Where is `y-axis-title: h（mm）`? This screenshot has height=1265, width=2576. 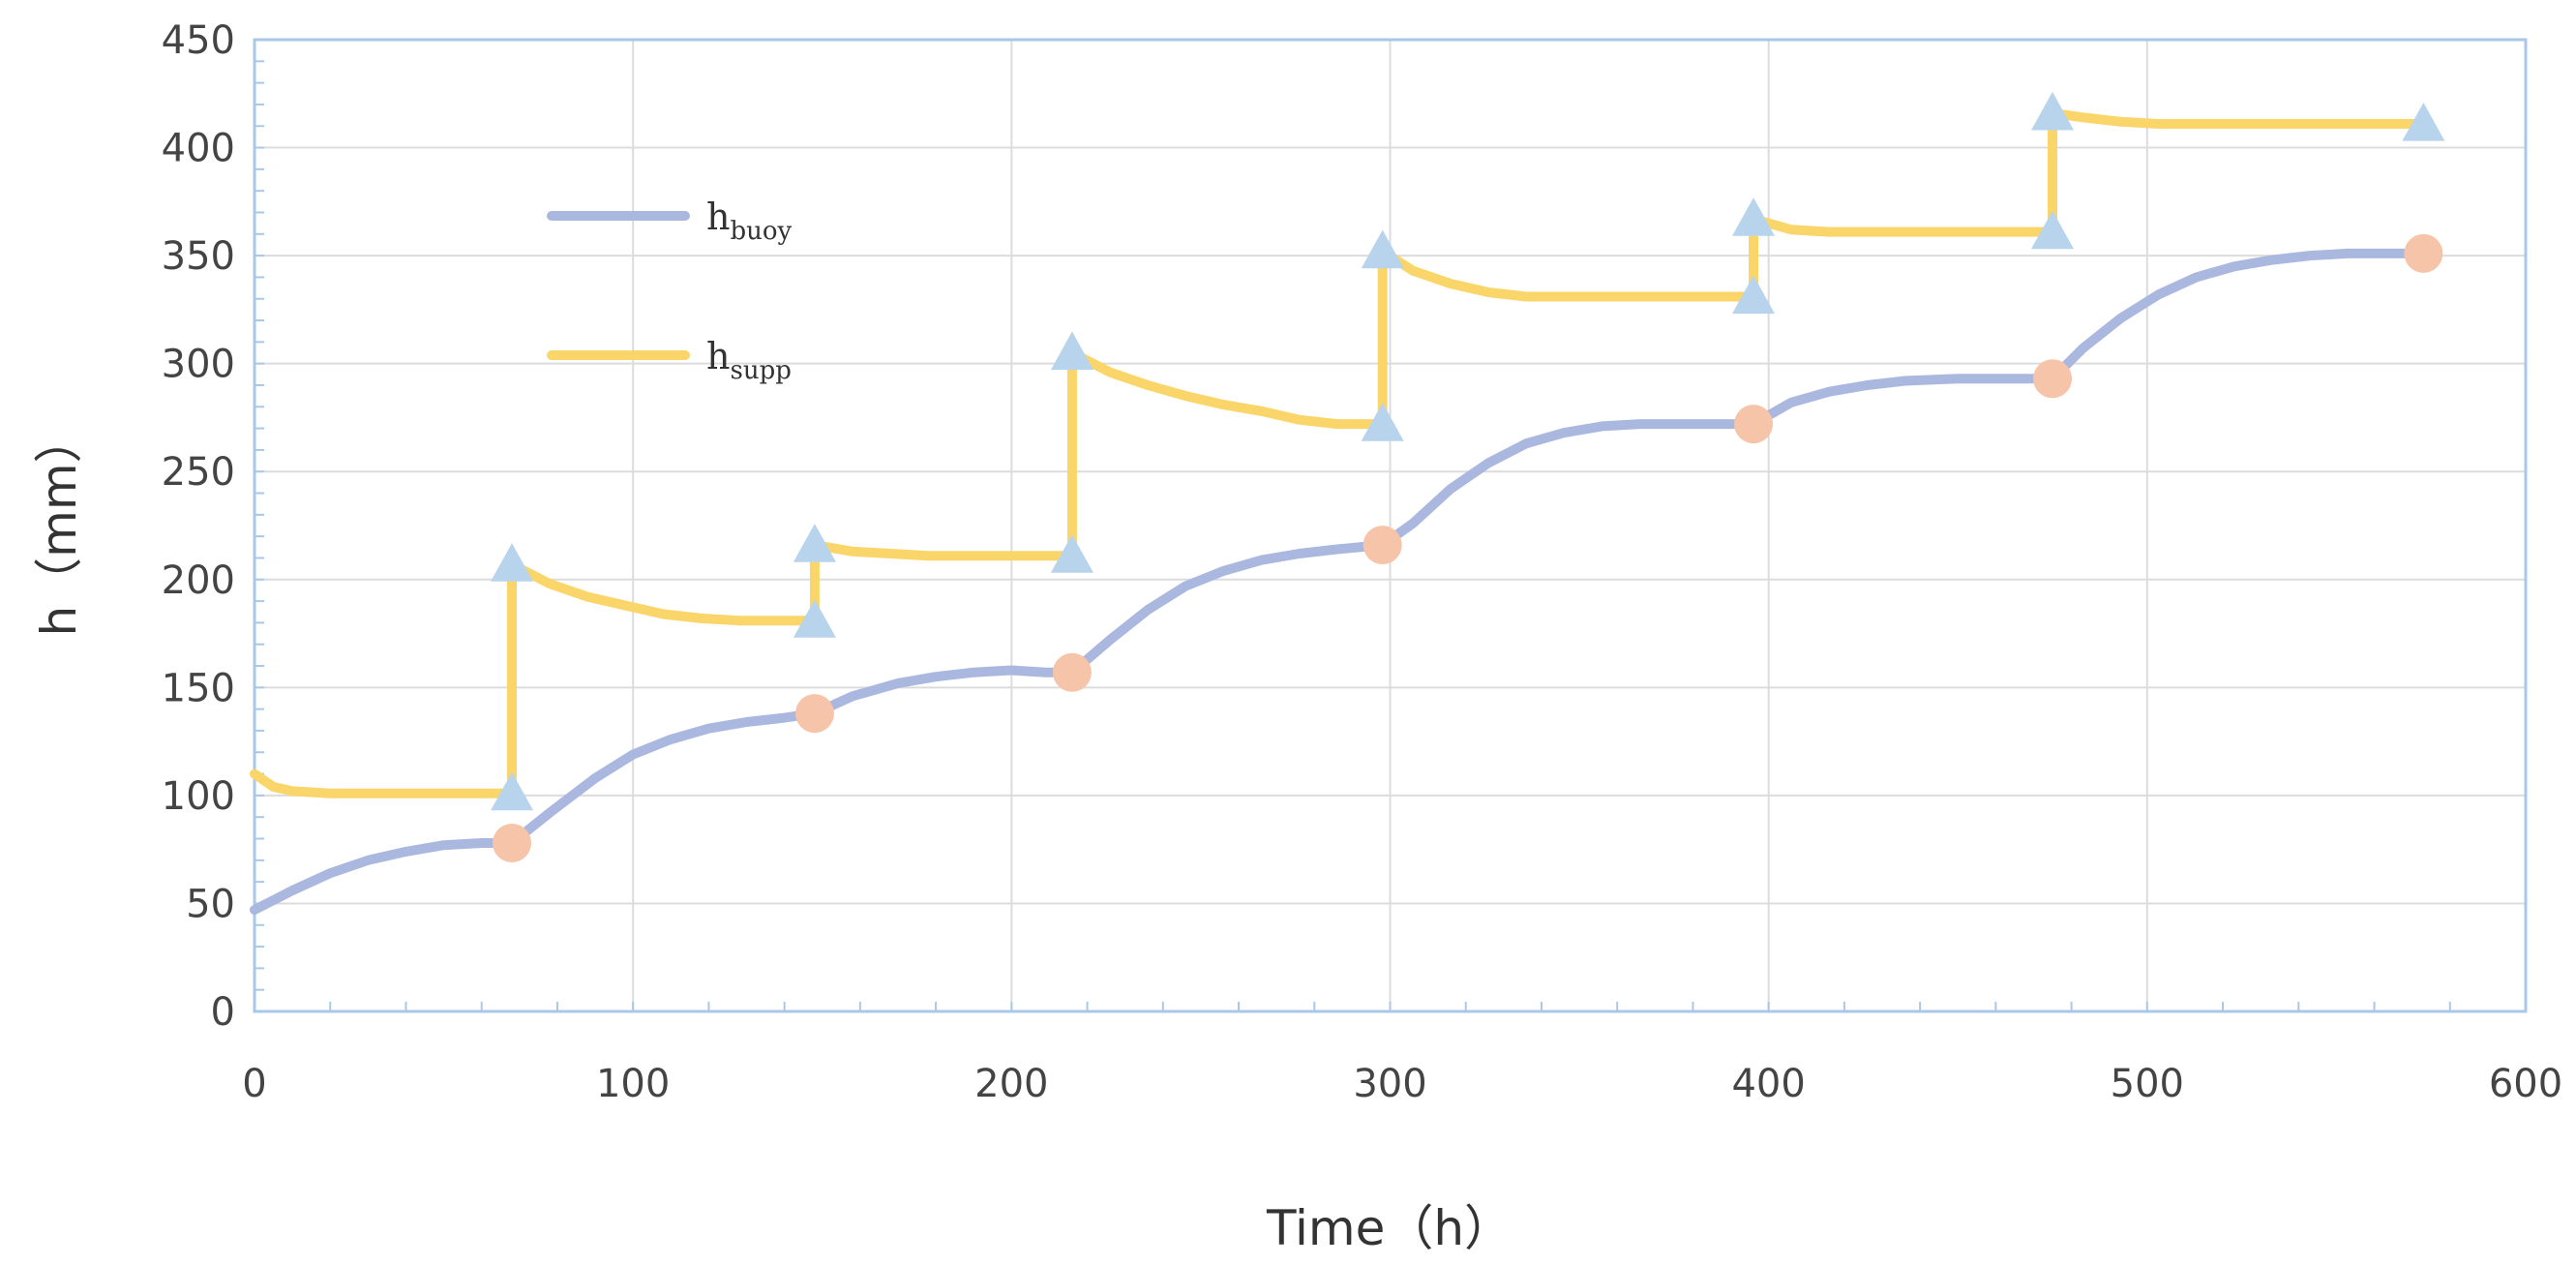 y-axis-title: h（mm） is located at coordinates (59, 525).